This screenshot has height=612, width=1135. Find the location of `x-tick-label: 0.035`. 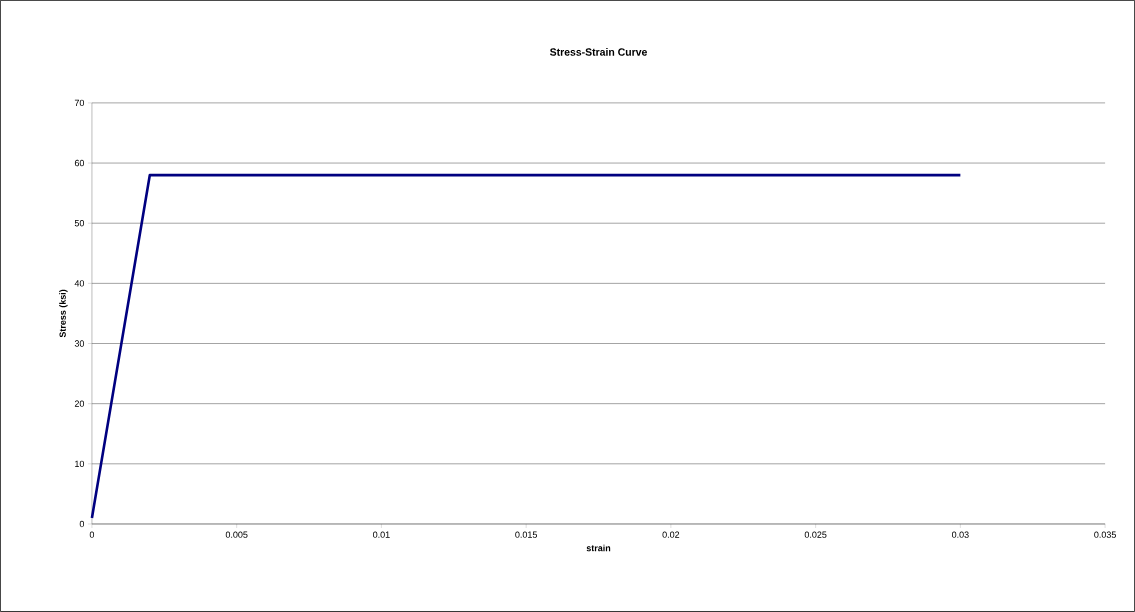

x-tick-label: 0.035 is located at coordinates (1105, 534).